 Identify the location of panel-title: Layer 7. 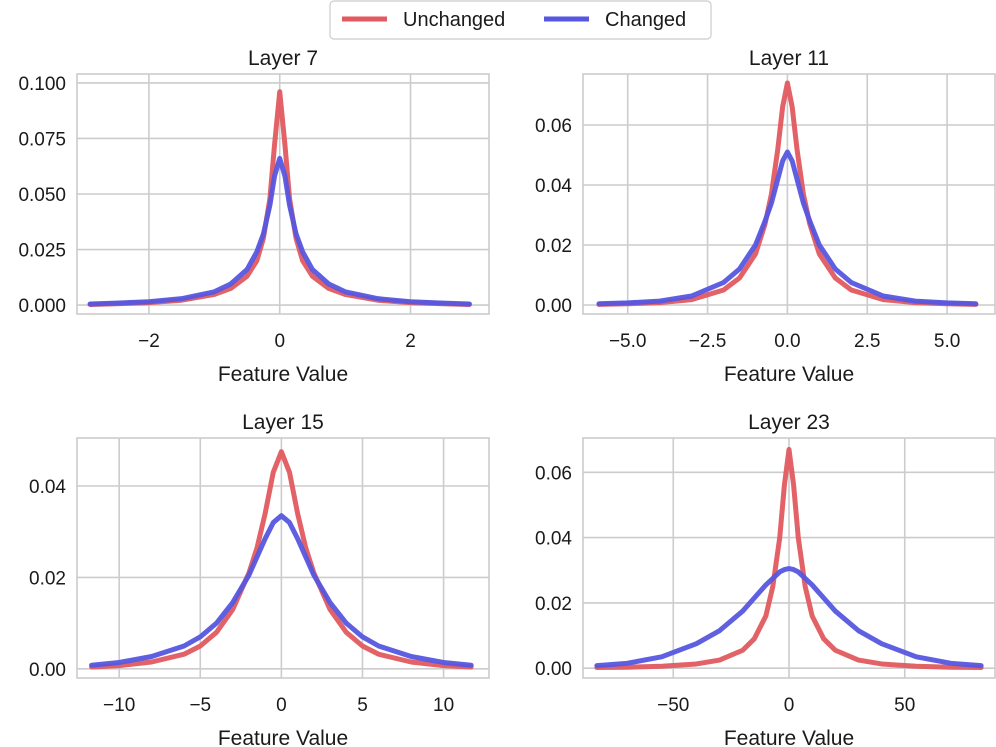
(283, 58).